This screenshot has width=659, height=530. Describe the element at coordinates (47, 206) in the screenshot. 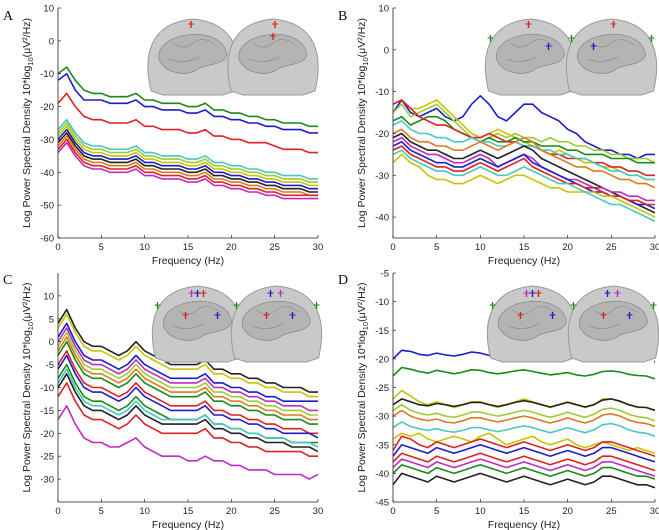

I see `y-tick-label: -50` at that location.